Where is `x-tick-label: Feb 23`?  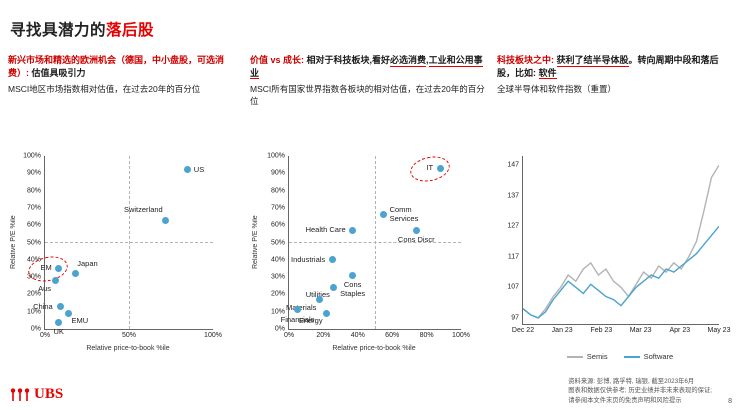 x-tick-label: Feb 23 is located at coordinates (601, 330).